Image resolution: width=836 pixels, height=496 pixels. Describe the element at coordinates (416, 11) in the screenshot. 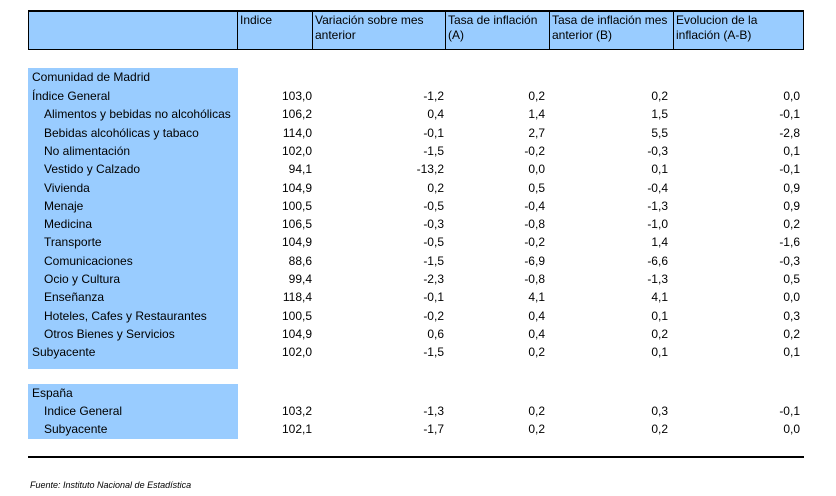

I see `top-rule` at that location.